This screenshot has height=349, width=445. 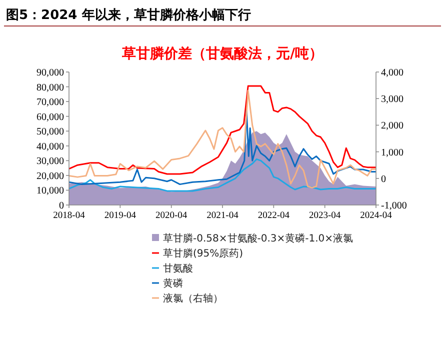 I want to click on y-tick-label: 70,000, so click(x=50, y=102).